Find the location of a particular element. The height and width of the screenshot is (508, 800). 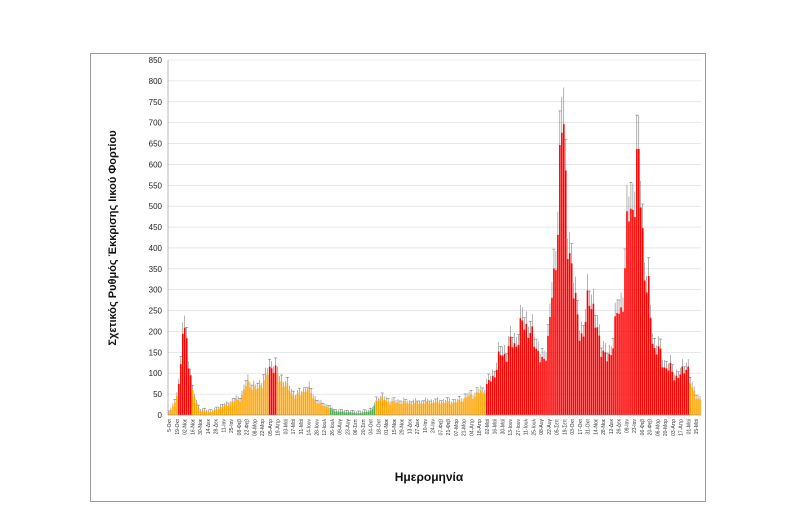

x-tick-label: 30-Μαϊ is located at coordinates (503, 426).